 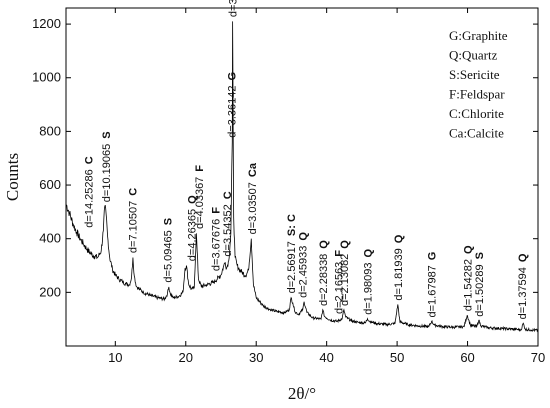 I want to click on peak-label: d=7.10507C, so click(x=134, y=220).